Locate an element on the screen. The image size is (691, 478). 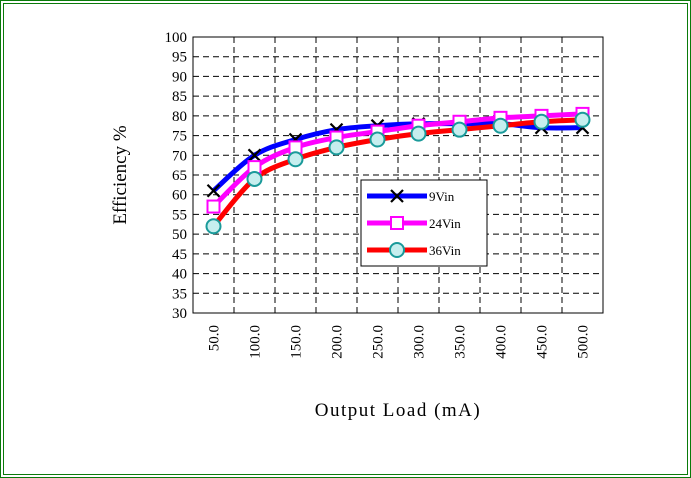
data-point-24Vin is located at coordinates (213, 206).